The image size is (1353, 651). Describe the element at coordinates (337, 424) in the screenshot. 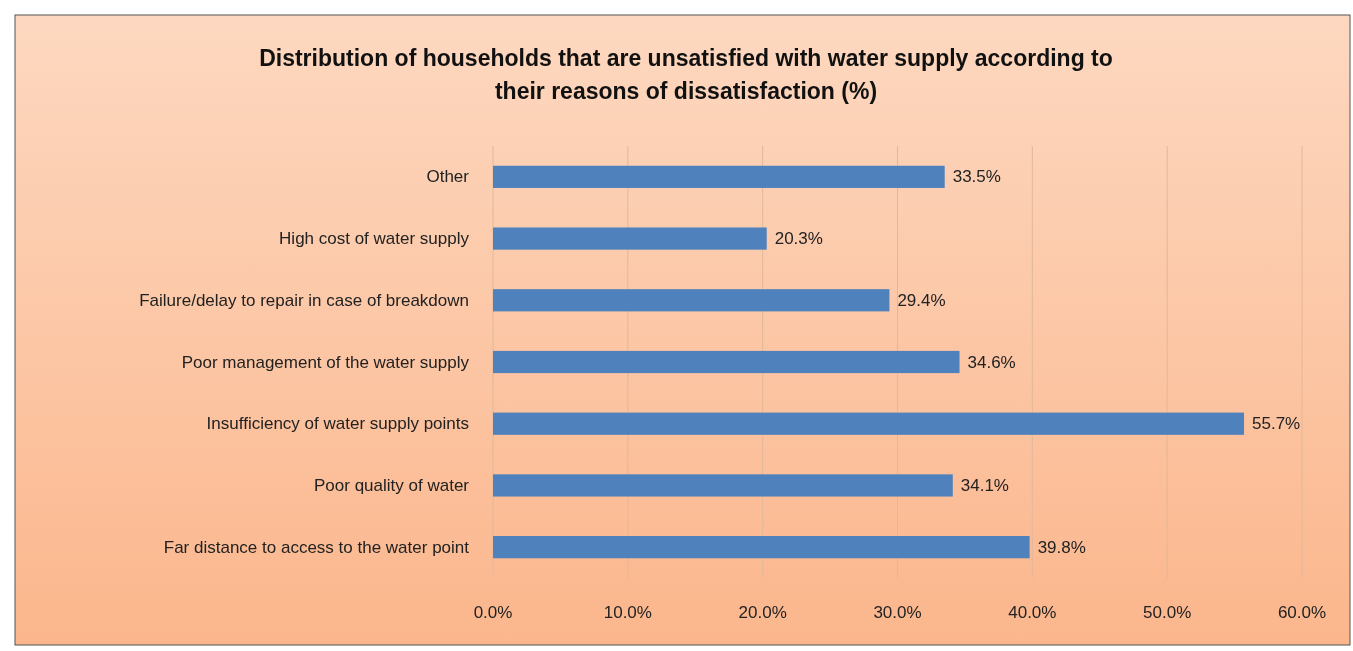

I see `y-tick-label: Insufficiency of water supply points` at that location.